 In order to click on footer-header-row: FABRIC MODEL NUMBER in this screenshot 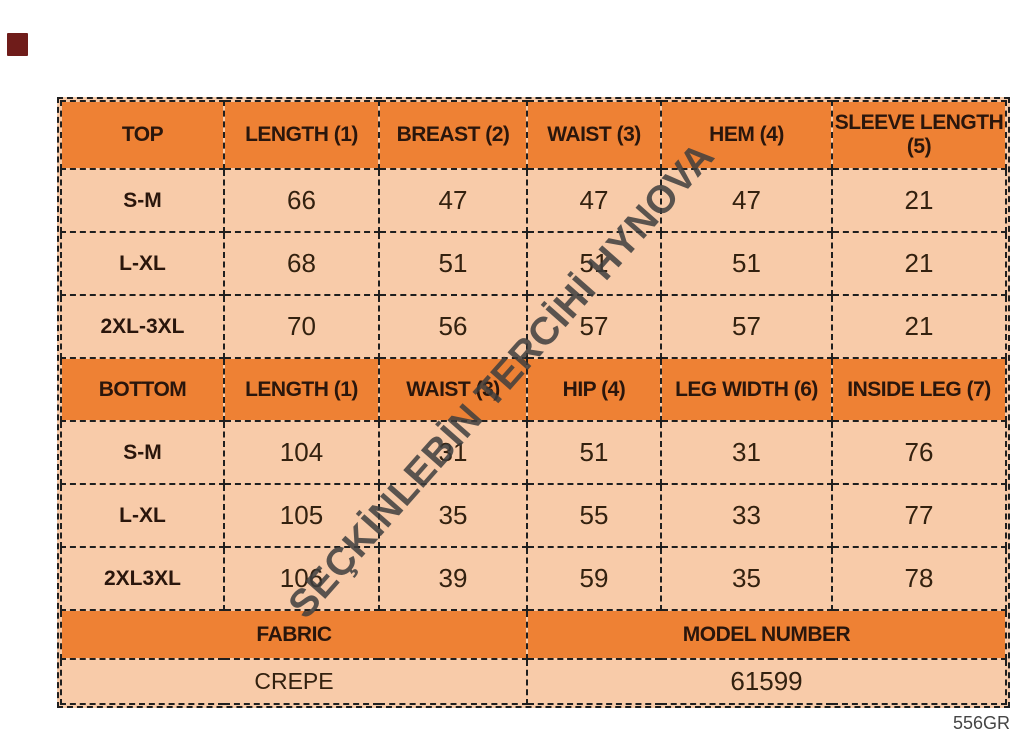, I will do `click(533, 634)`.